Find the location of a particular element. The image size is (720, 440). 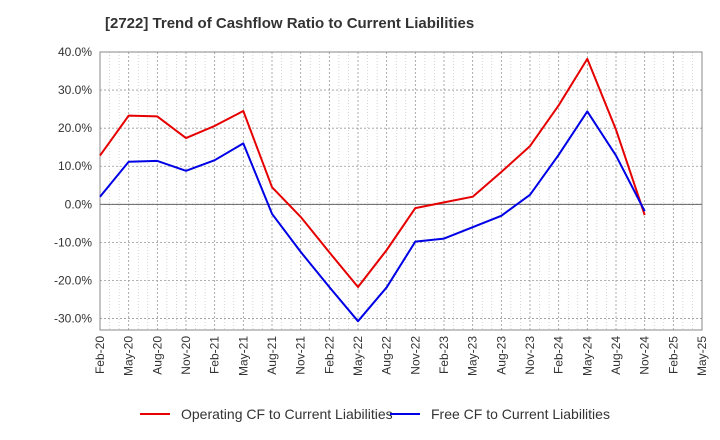

legend-label-1: Operating CF to Current Liabilities is located at coordinates (287, 414).